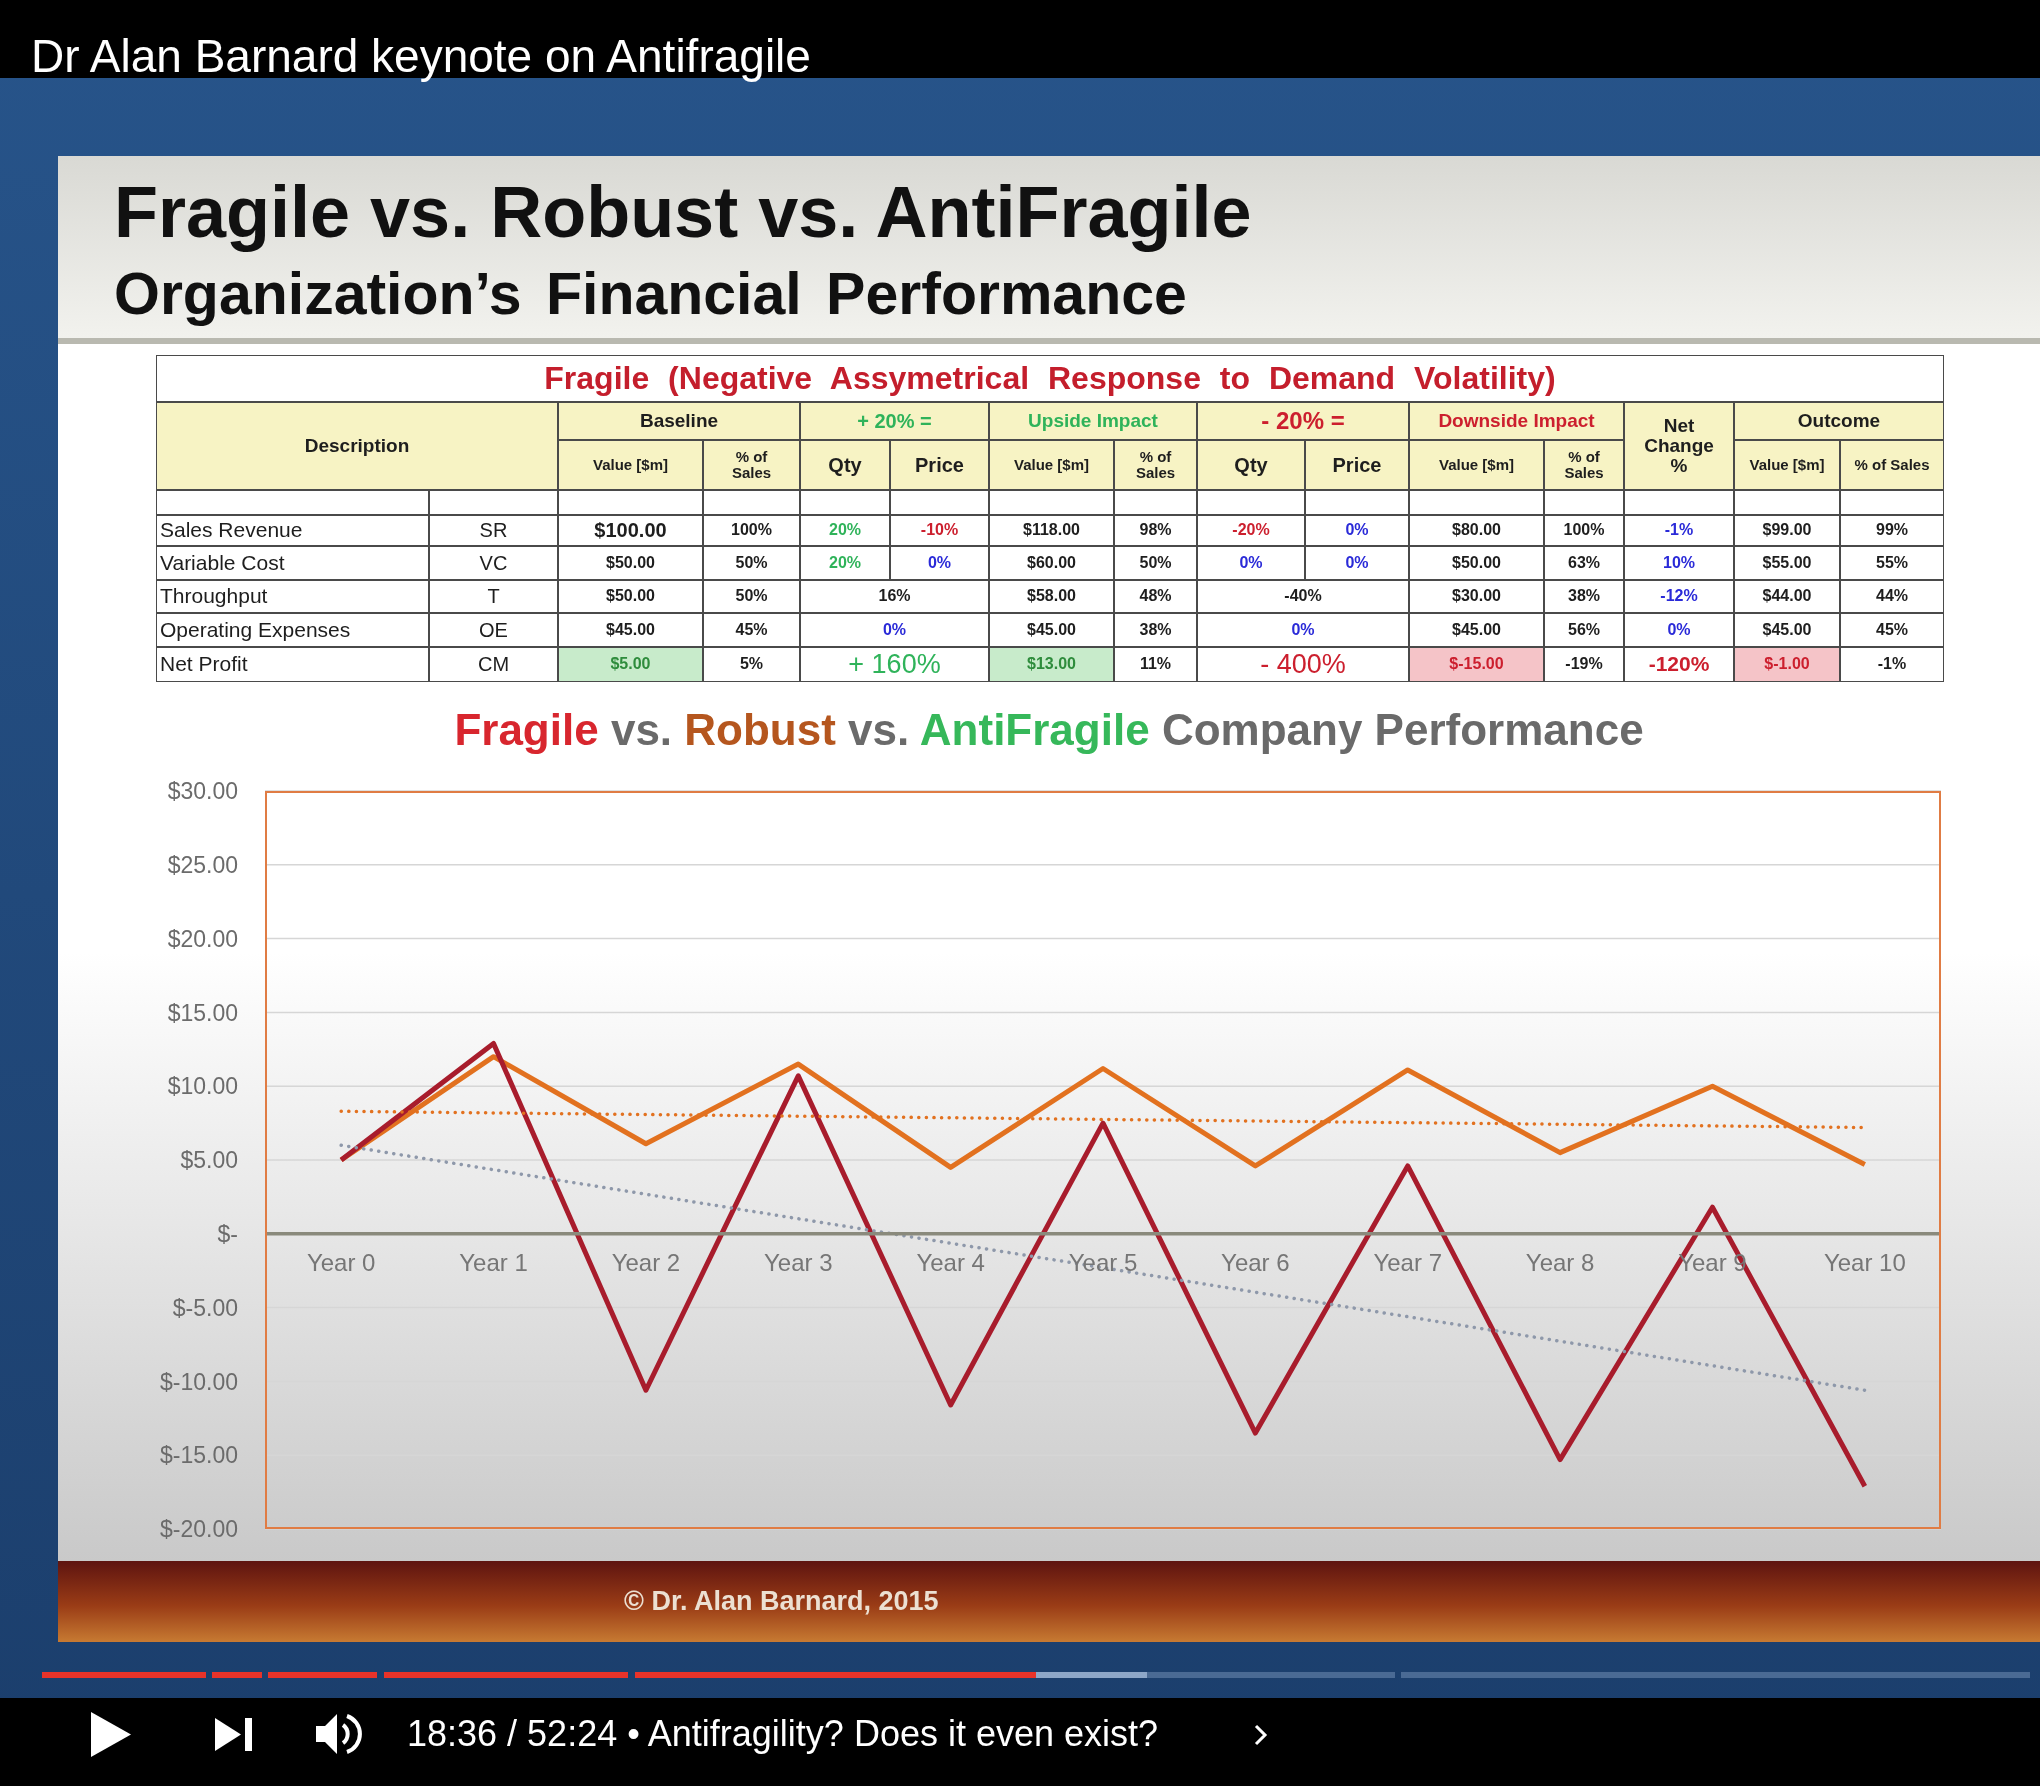 This screenshot has width=2040, height=1786. What do you see at coordinates (1050, 378) in the screenshot?
I see `text: Fragile (Negative Assymetrical Response to Demand Volatility)` at bounding box center [1050, 378].